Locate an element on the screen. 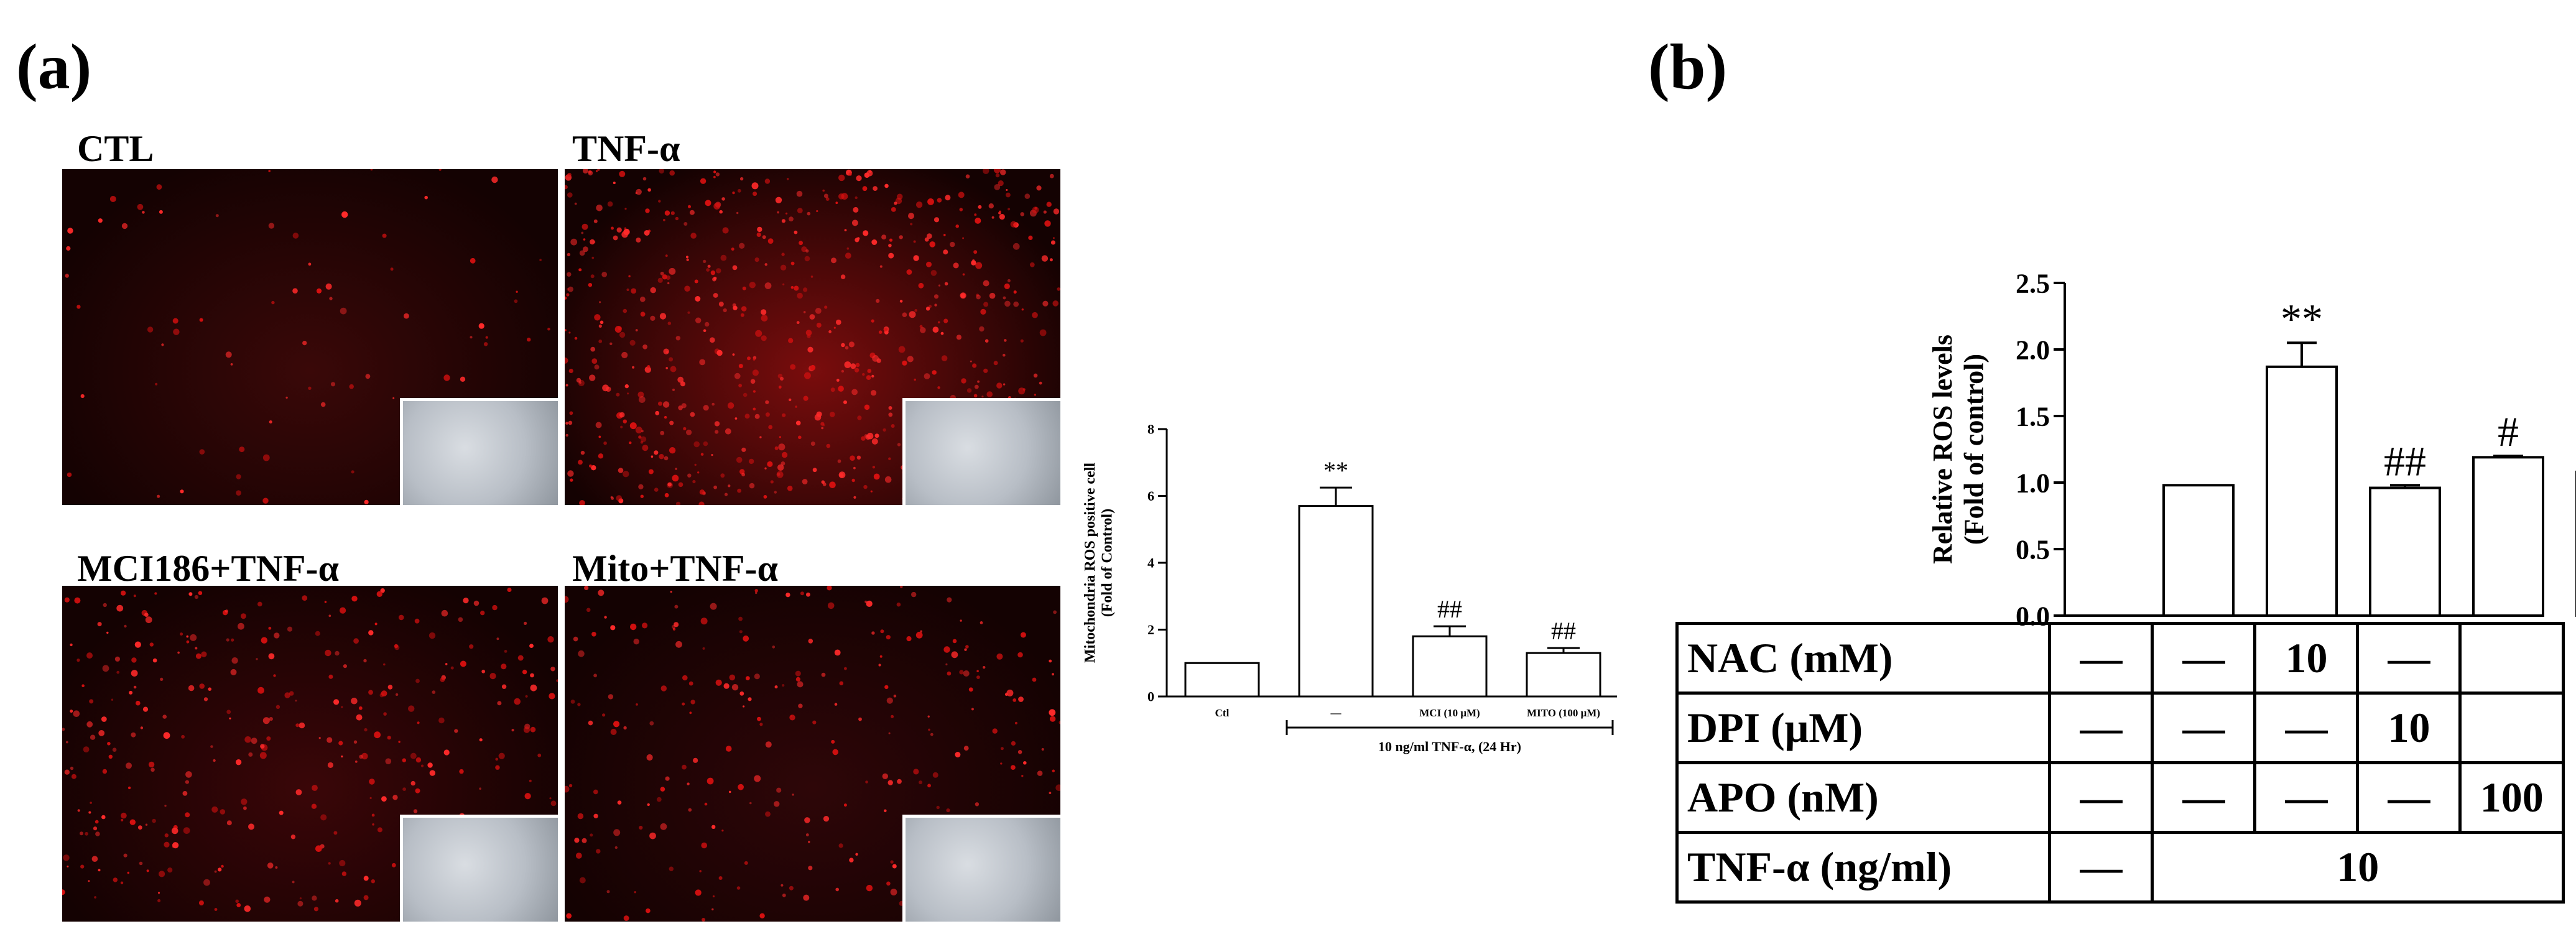  micrograph-ctl is located at coordinates (310, 337).